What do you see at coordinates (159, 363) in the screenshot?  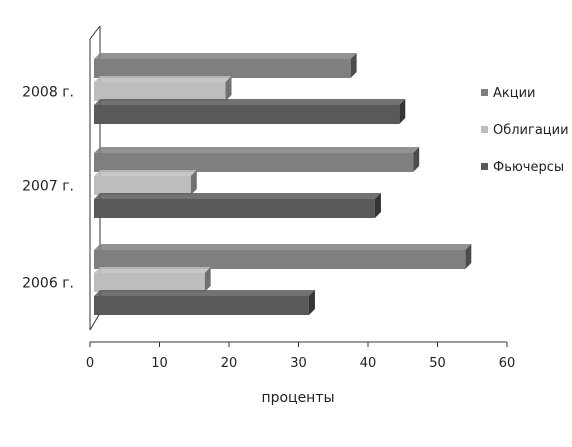 I see `x-tick-label: 10` at bounding box center [159, 363].